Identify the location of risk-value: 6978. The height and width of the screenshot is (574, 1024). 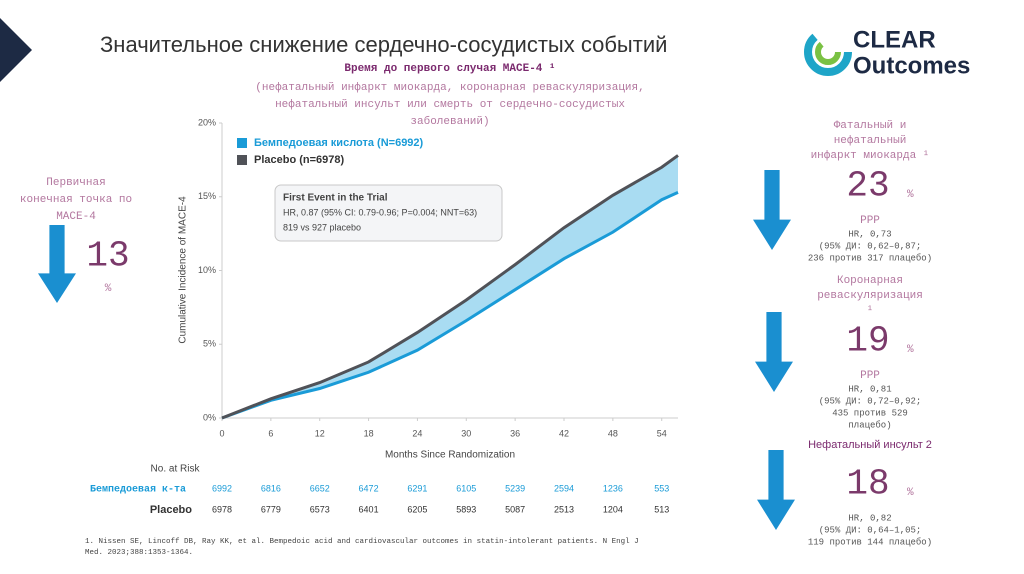
(222, 509).